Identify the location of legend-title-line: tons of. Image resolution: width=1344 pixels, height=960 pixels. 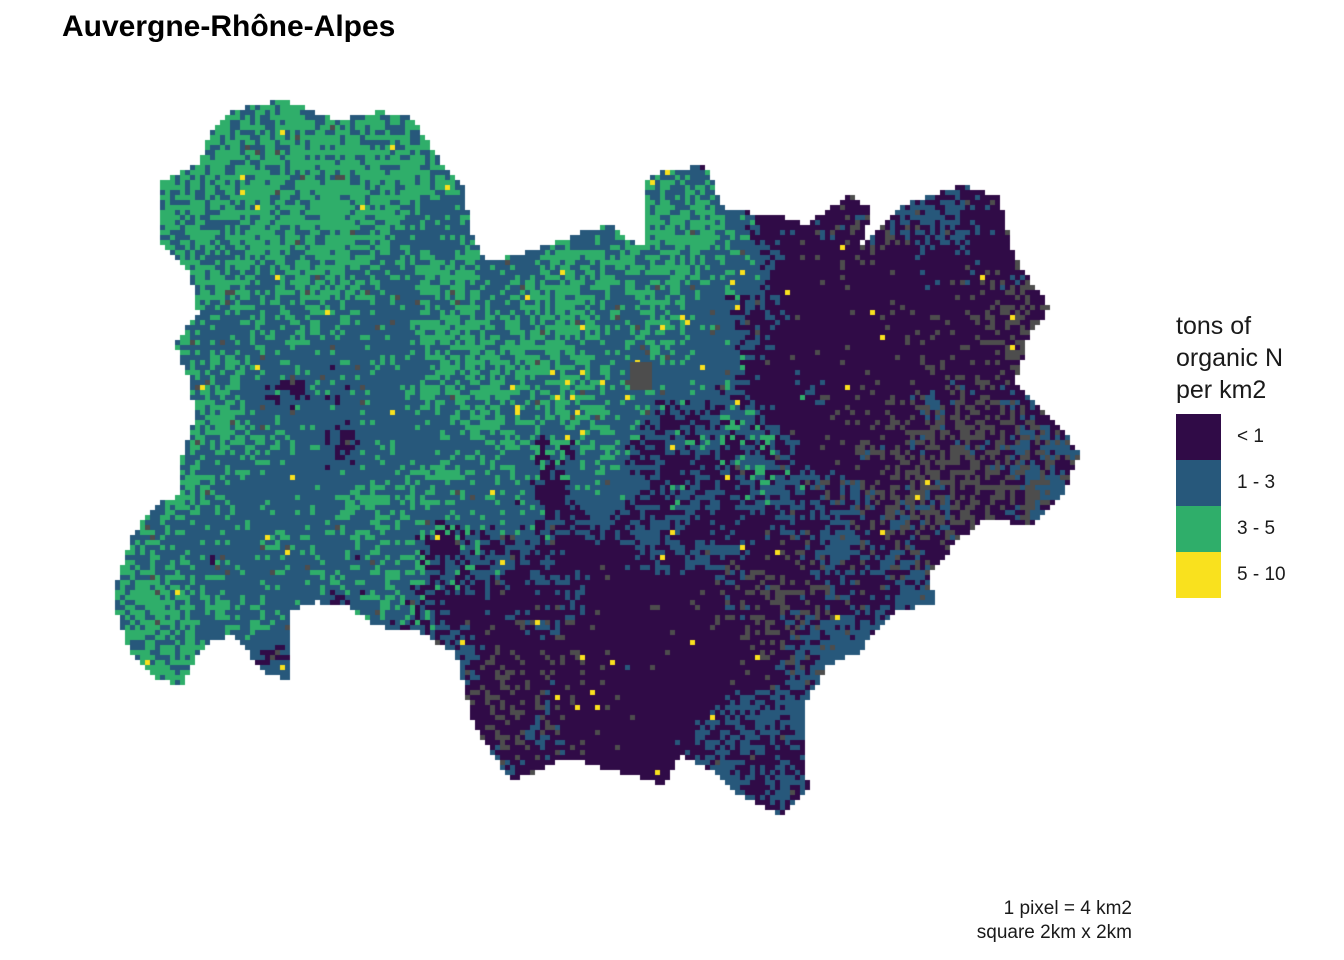
(1214, 326).